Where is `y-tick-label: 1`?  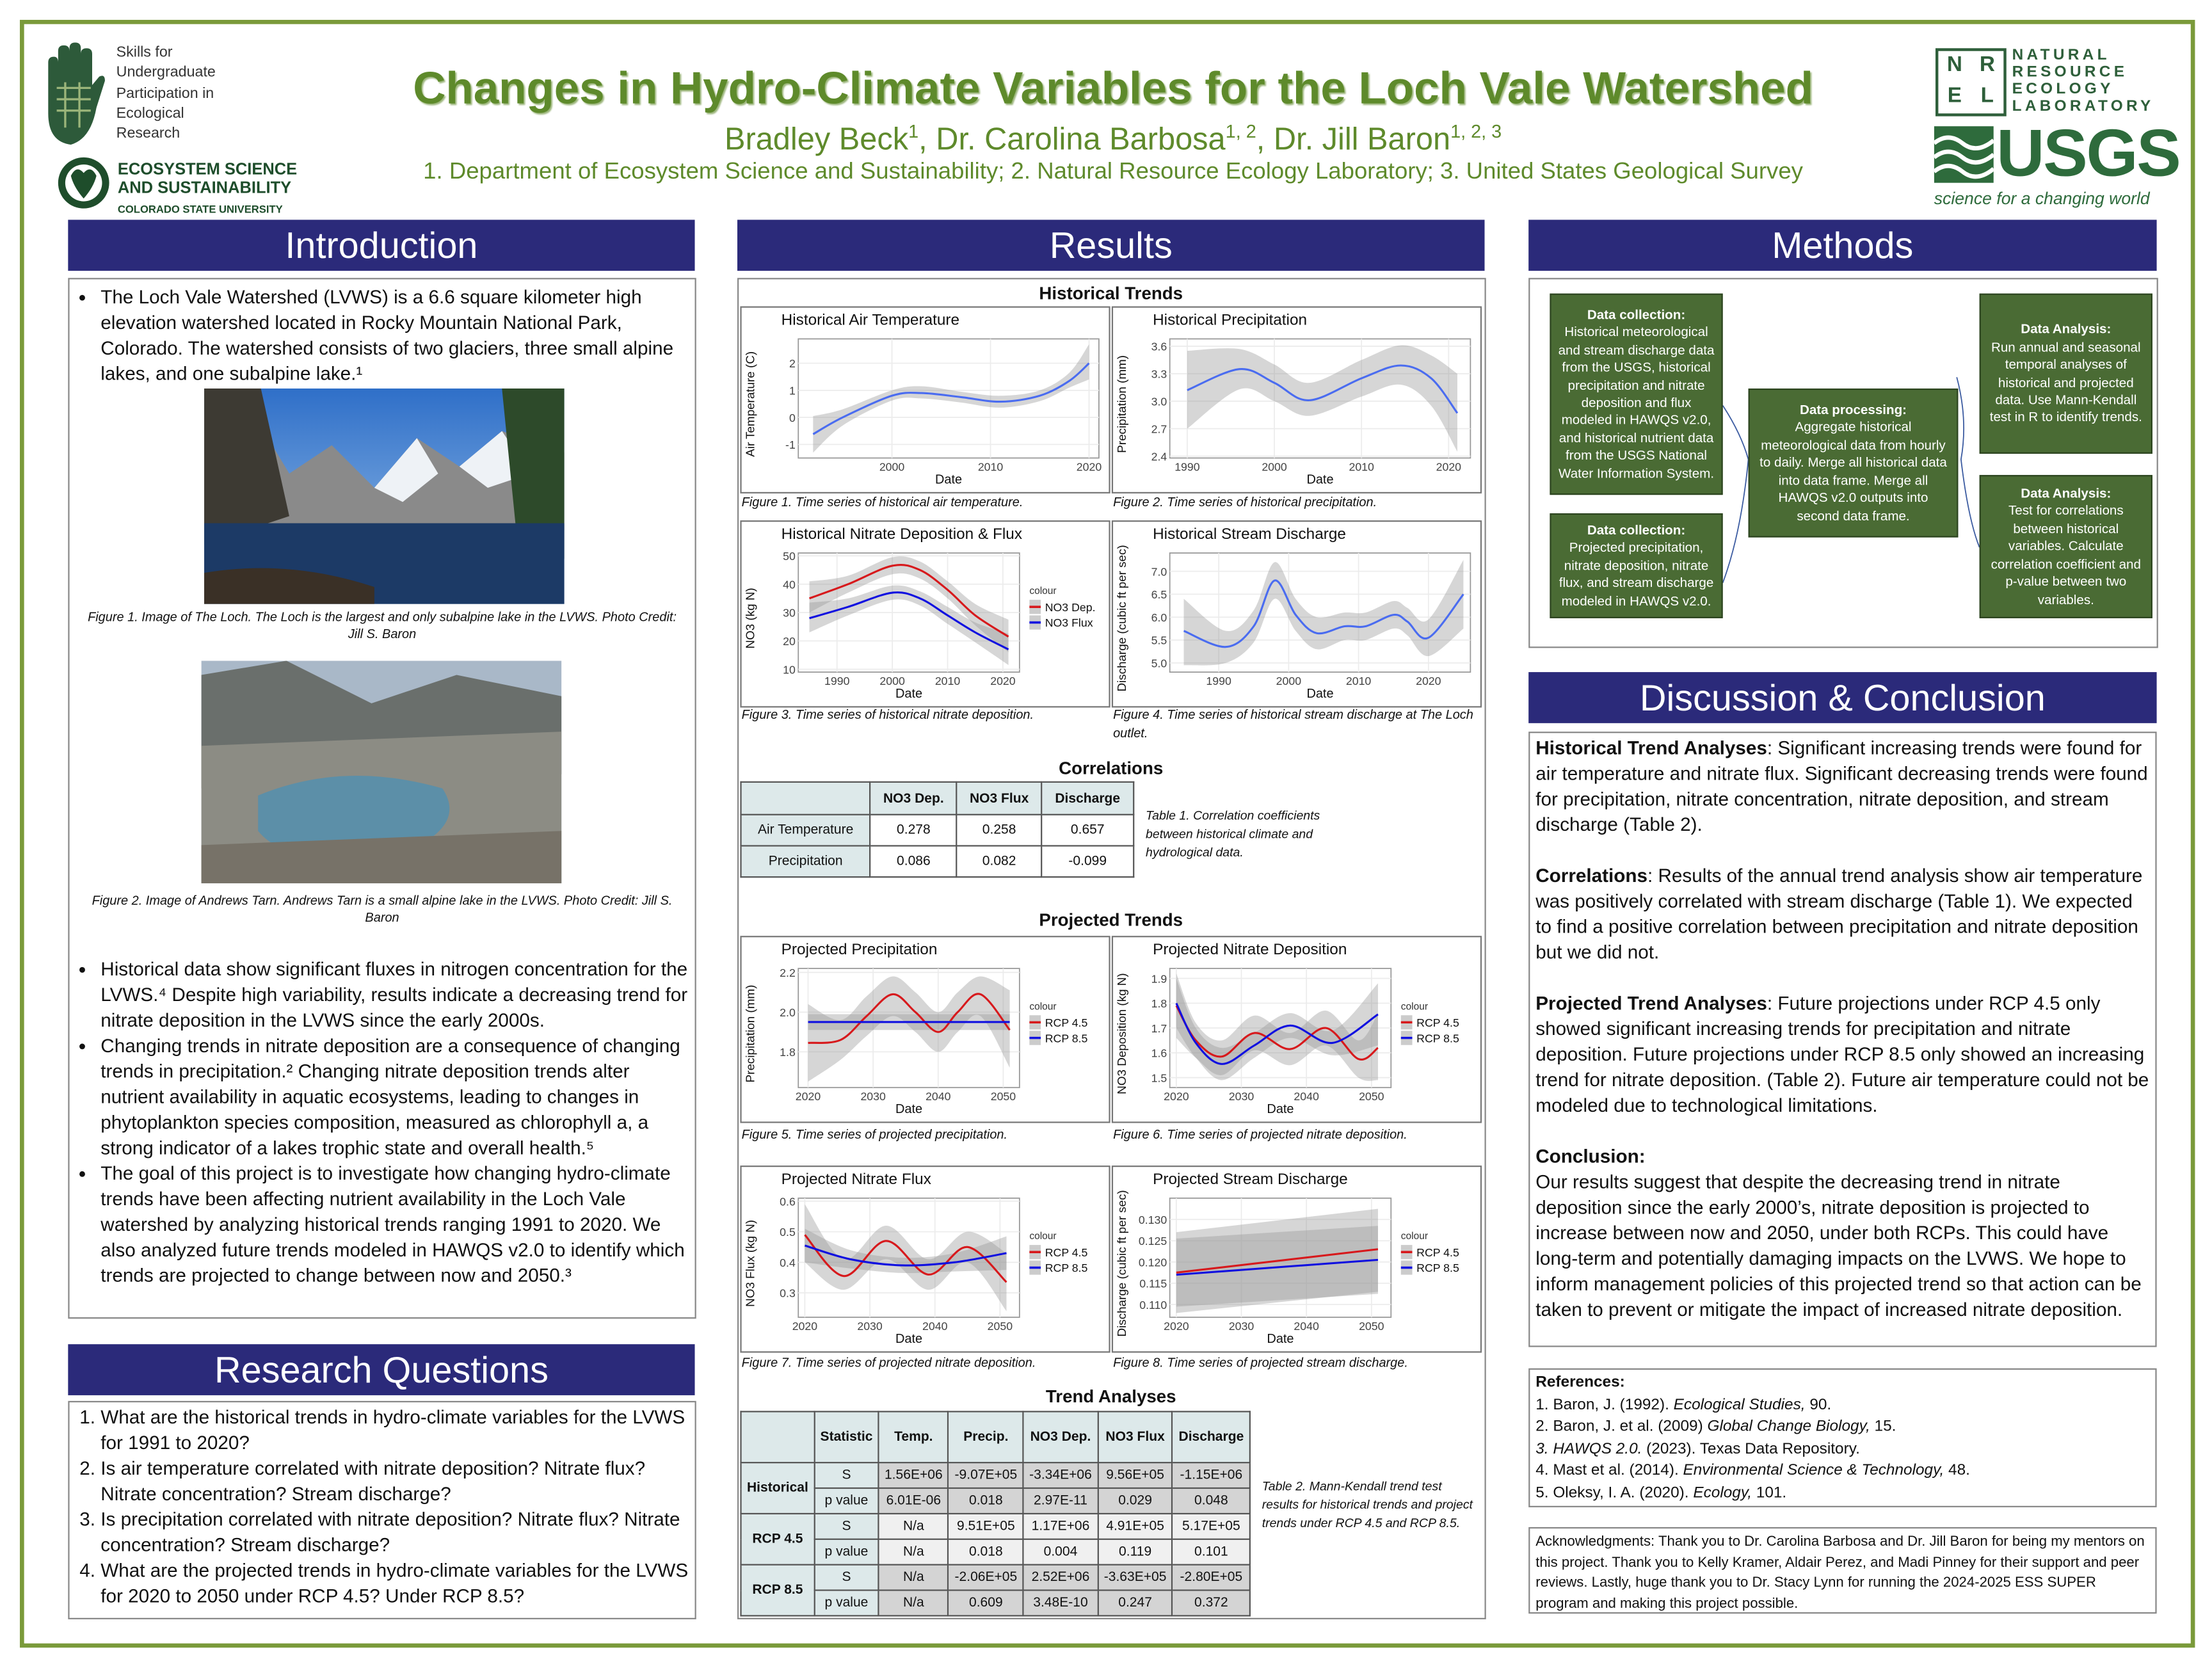 y-tick-label: 1 is located at coordinates (792, 390).